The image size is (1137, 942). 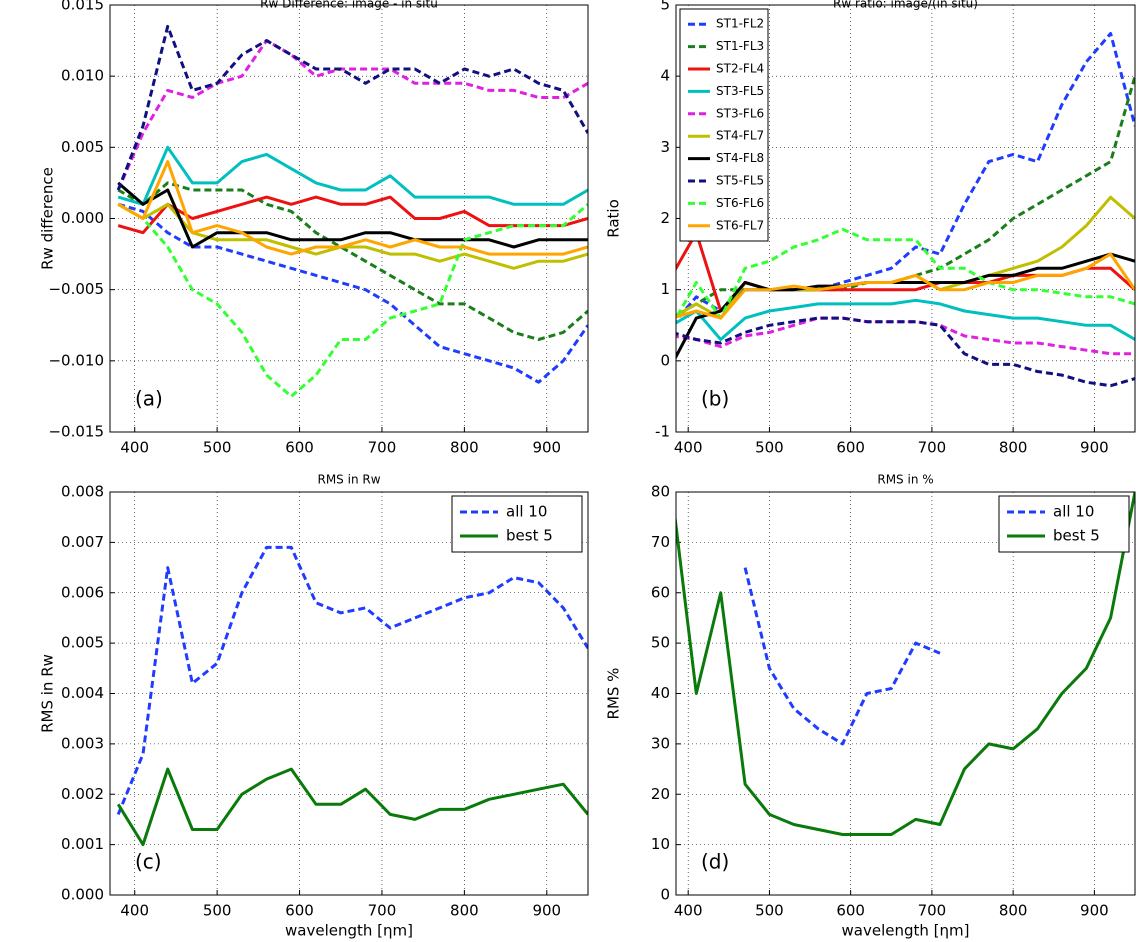 What do you see at coordinates (740, 203) in the screenshot?
I see `legend-label: ST6-FL6` at bounding box center [740, 203].